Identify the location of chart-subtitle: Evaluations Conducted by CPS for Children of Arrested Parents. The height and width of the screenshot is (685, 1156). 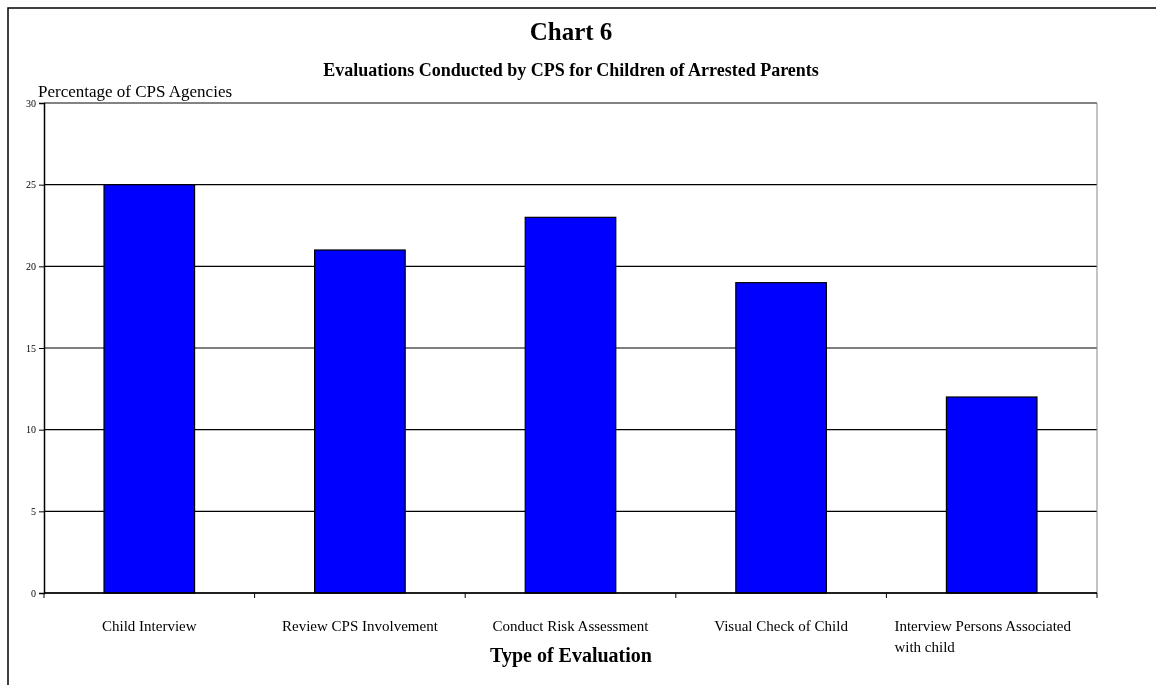
(571, 70).